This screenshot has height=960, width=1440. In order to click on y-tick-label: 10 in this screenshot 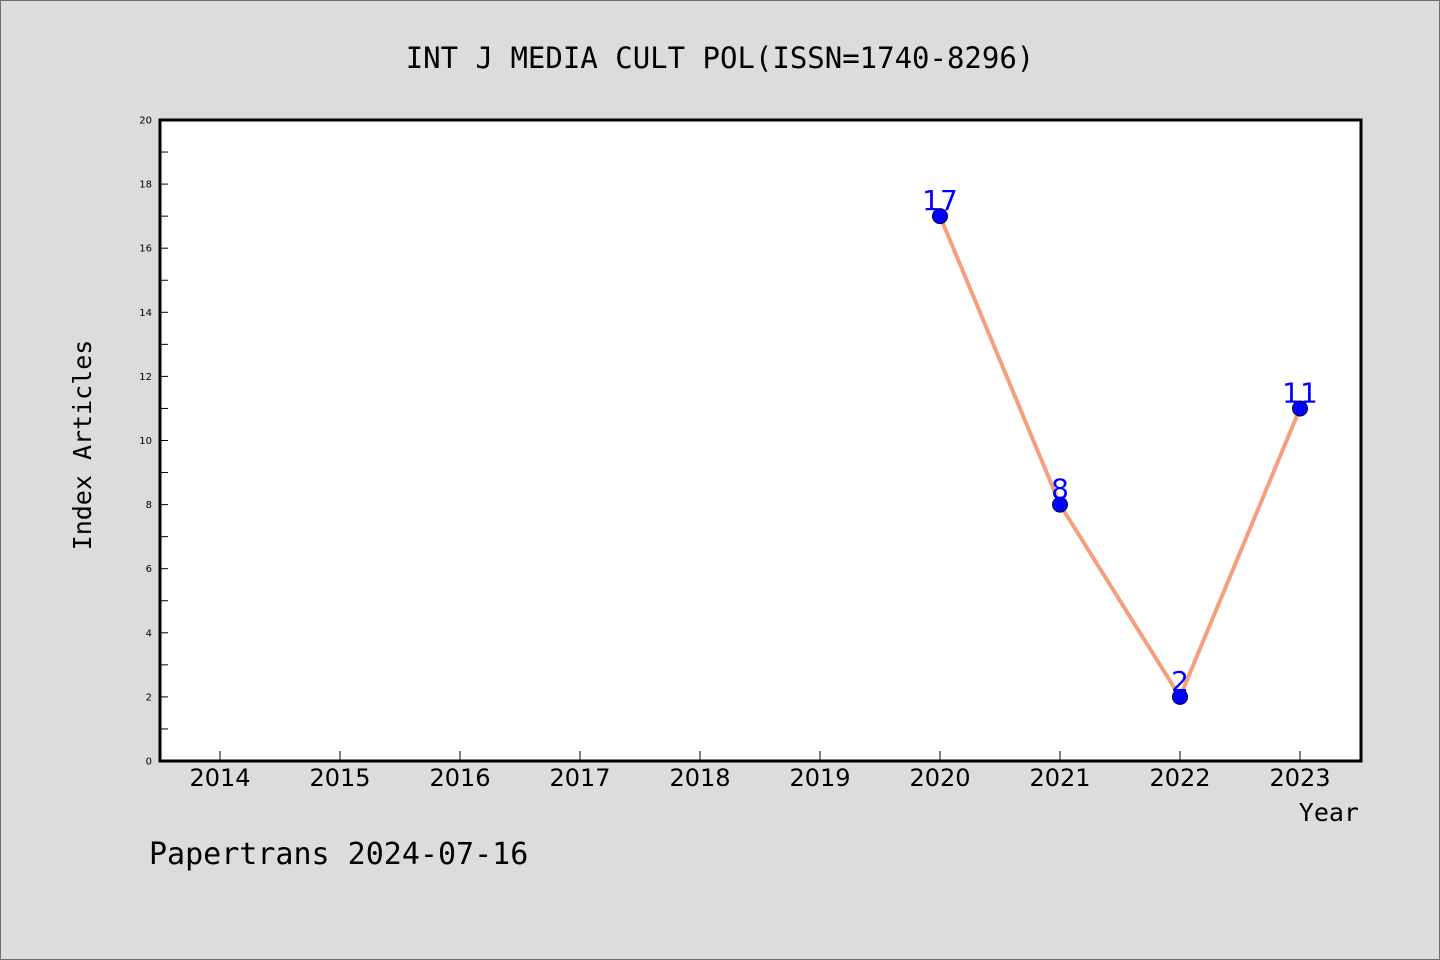, I will do `click(145, 441)`.